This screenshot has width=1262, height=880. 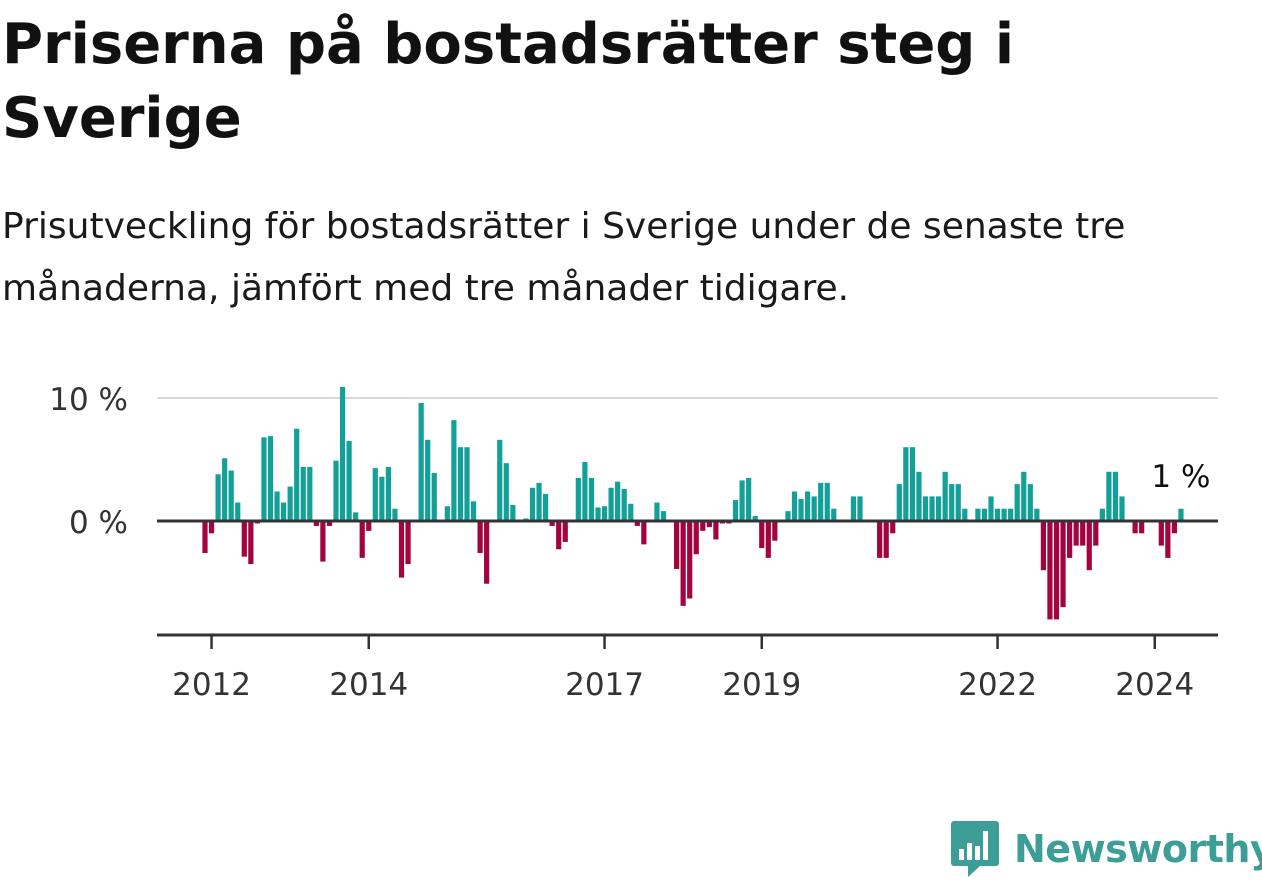 What do you see at coordinates (761, 685) in the screenshot?
I see `x-tick-label: 2019` at bounding box center [761, 685].